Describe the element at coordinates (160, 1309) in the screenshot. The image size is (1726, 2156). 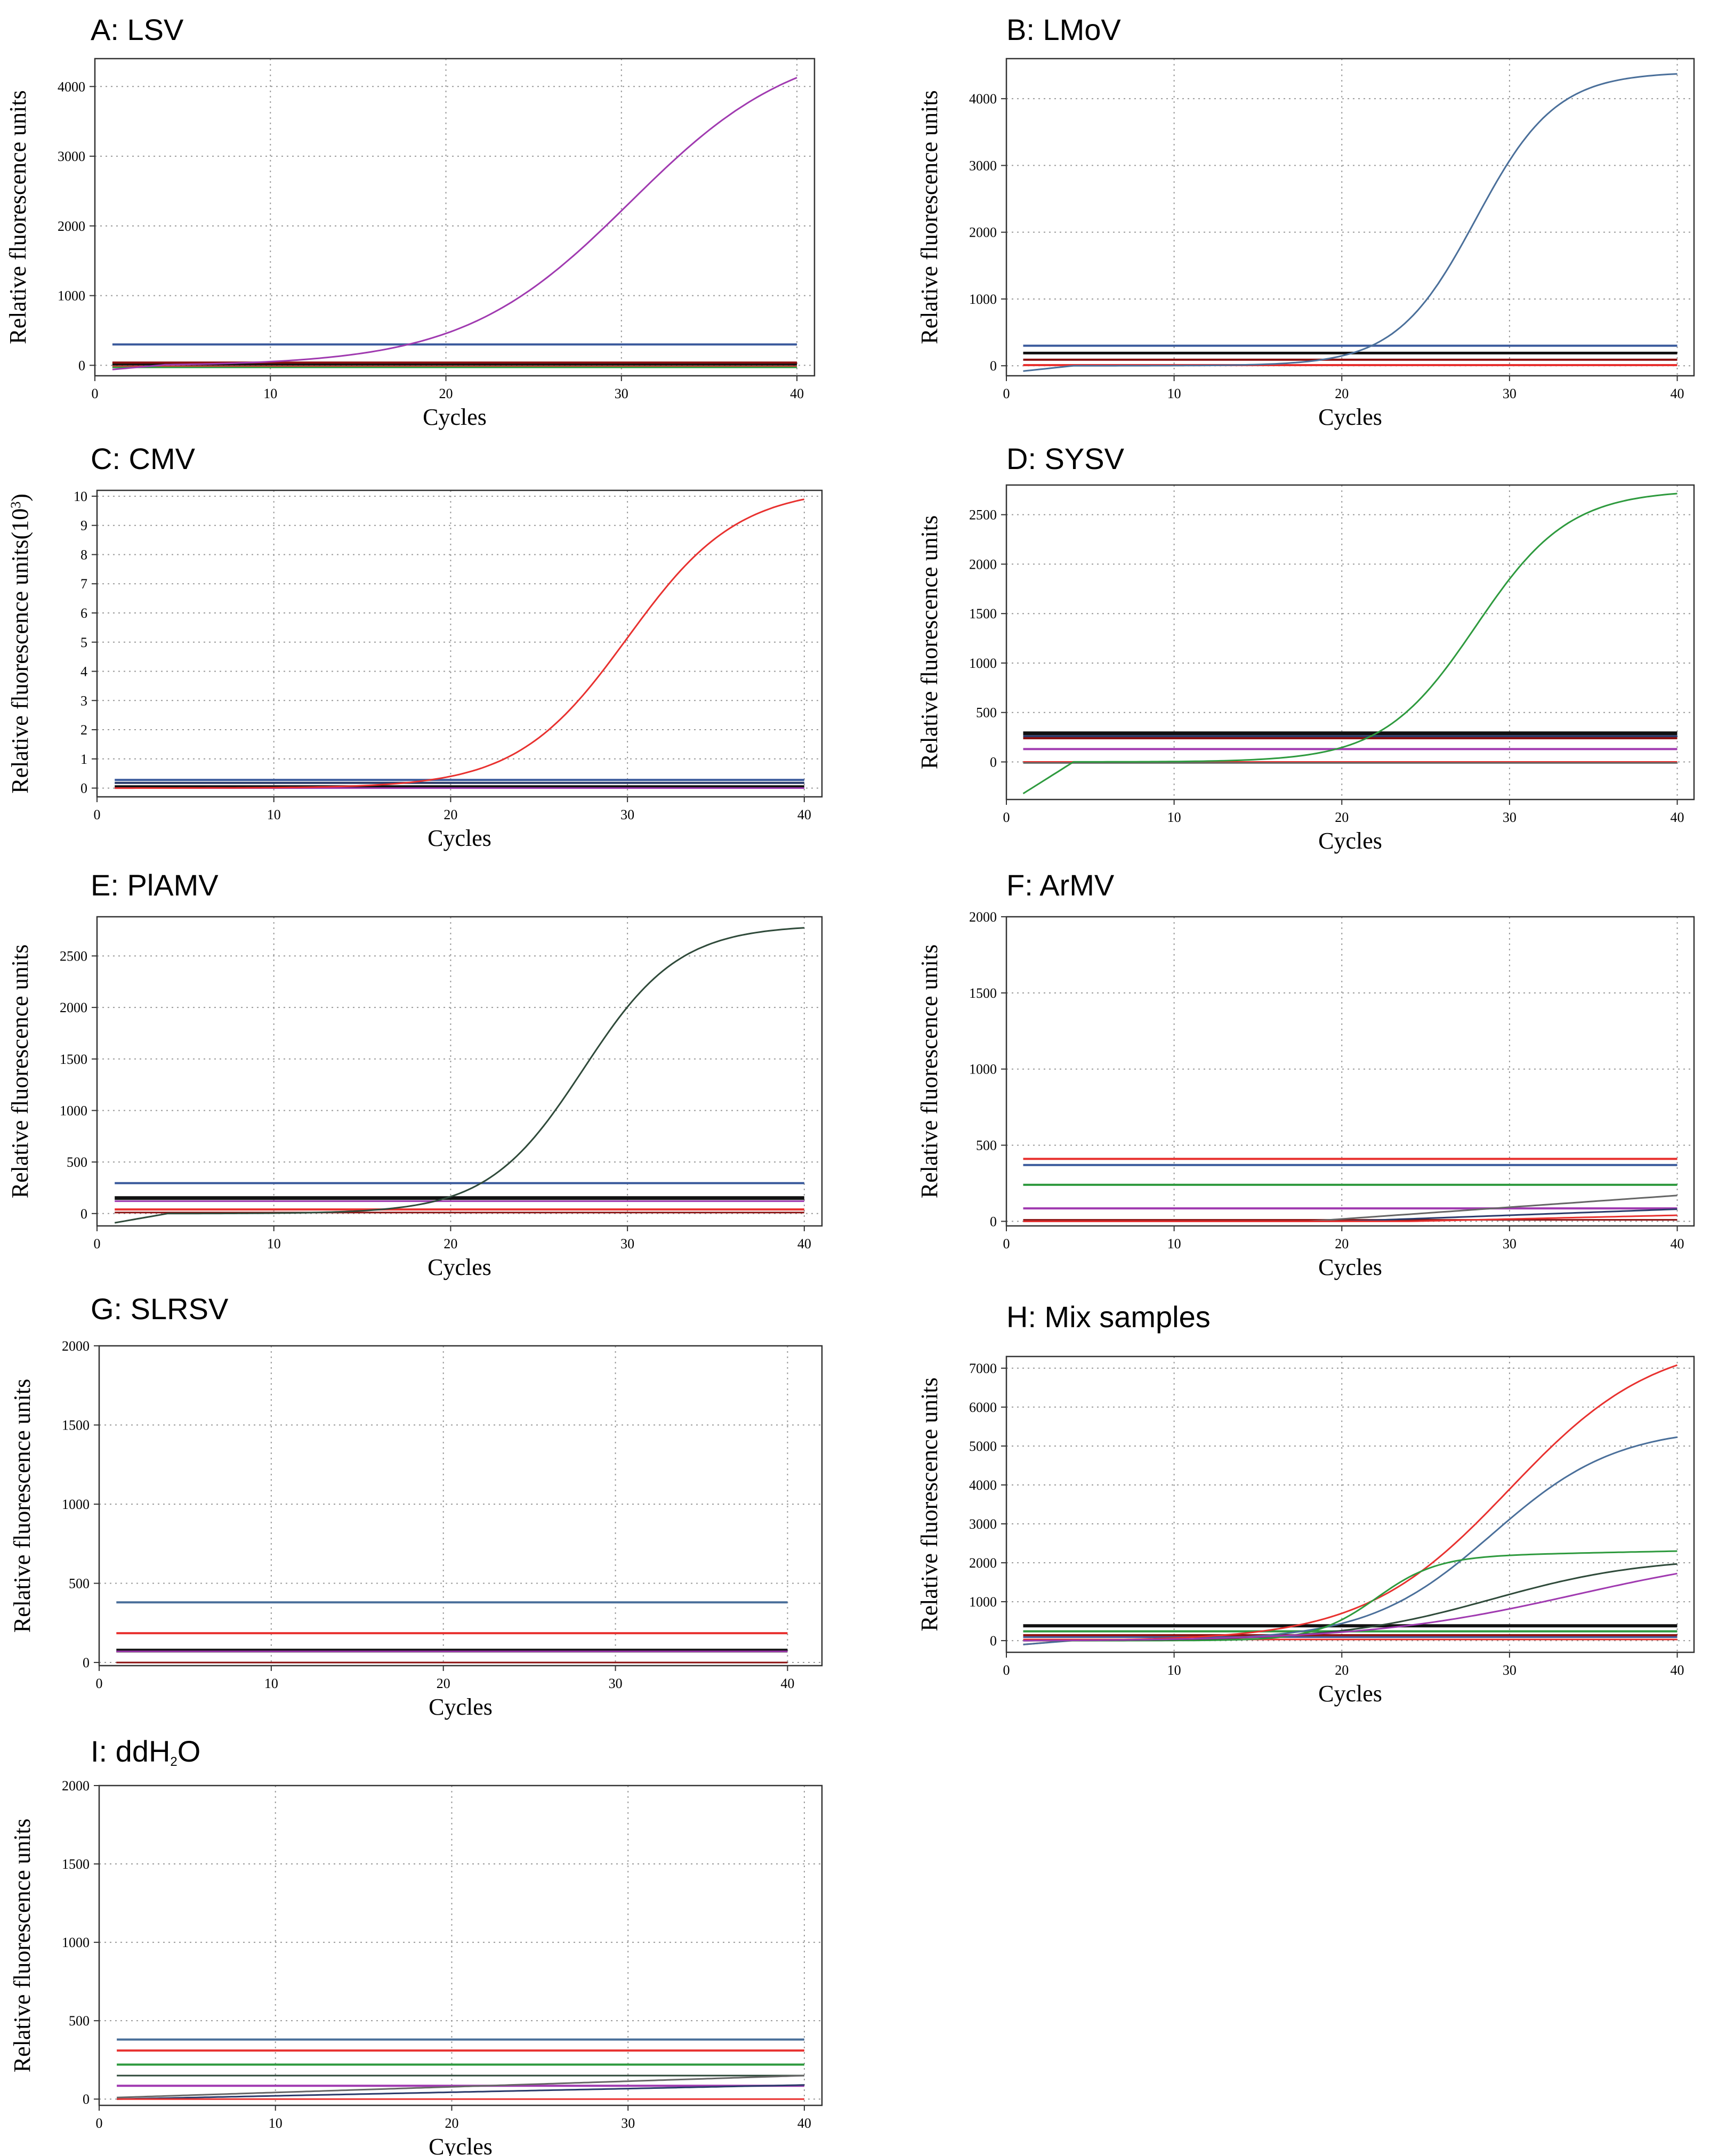
I see `panel-title: G: SLRSV` at that location.